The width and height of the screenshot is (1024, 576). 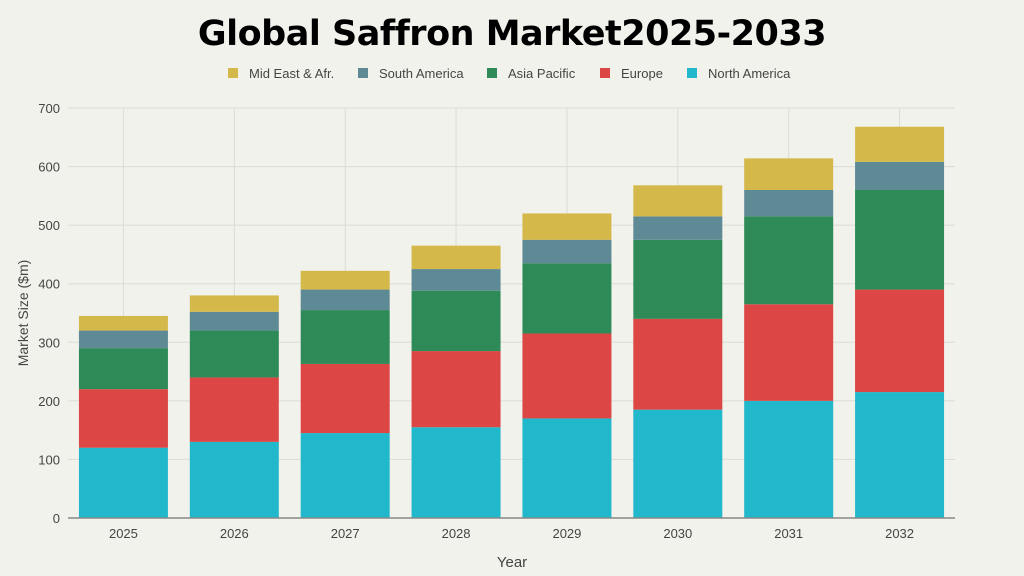 I want to click on legend-label: South America, so click(x=421, y=73).